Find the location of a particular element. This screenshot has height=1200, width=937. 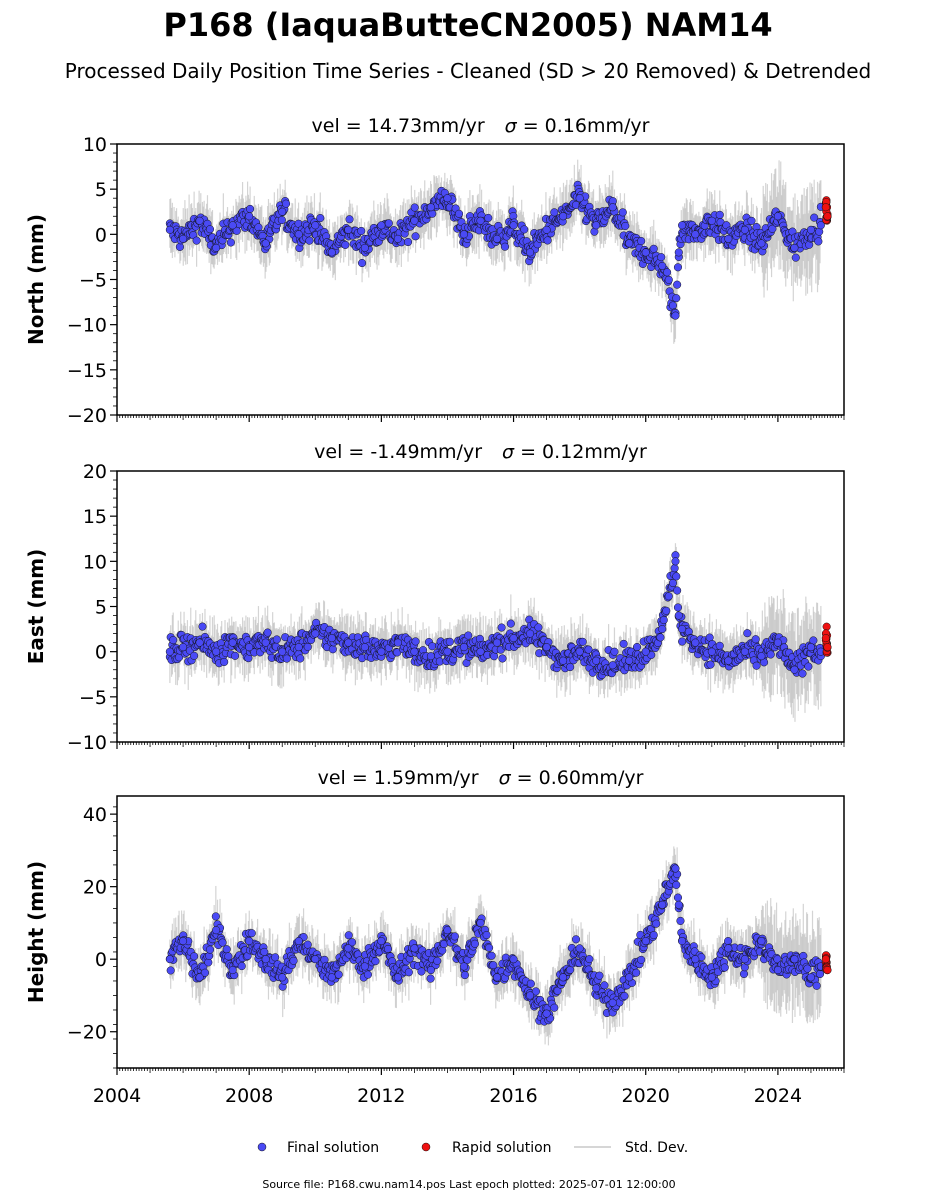

x-axis-east is located at coordinates (480, 745).